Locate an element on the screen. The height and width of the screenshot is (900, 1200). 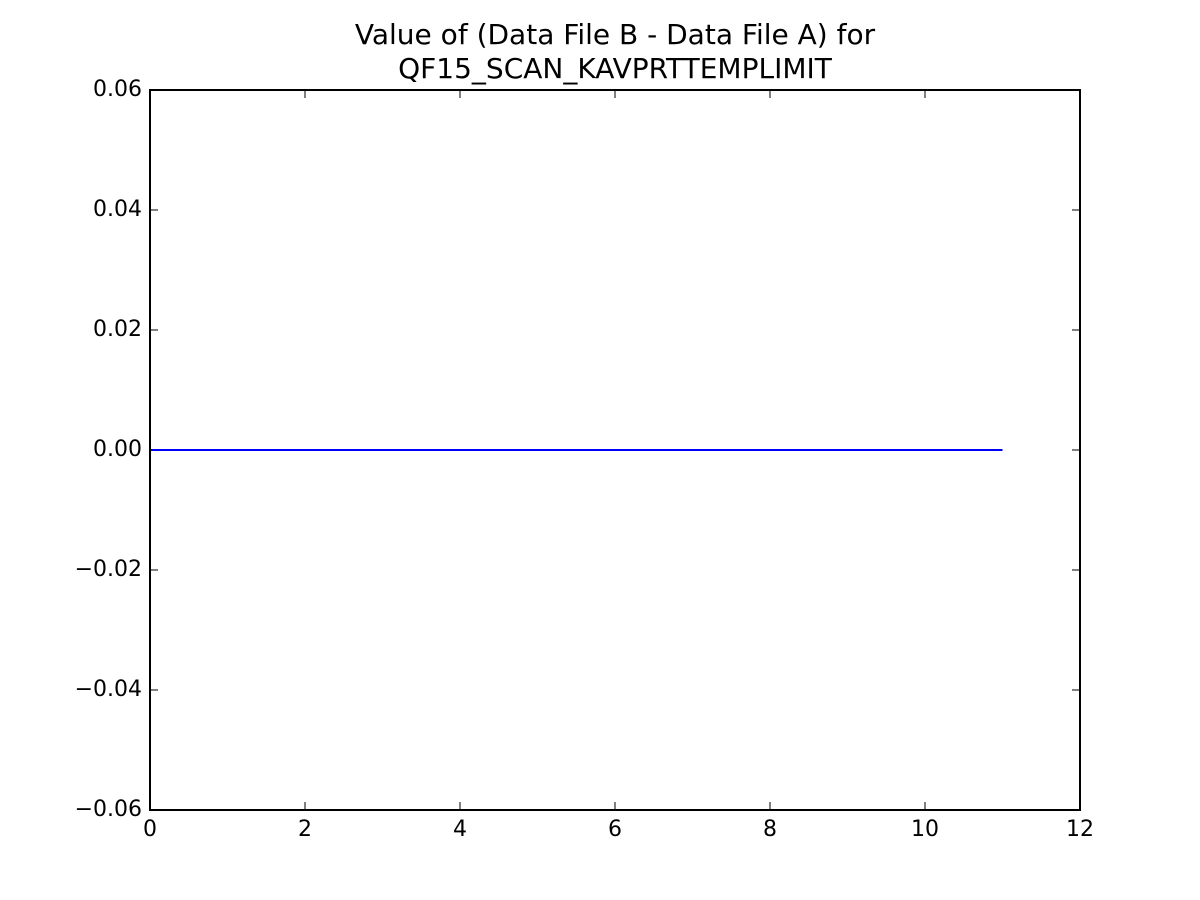
y-tick-label: 0.00 is located at coordinates (117, 449).